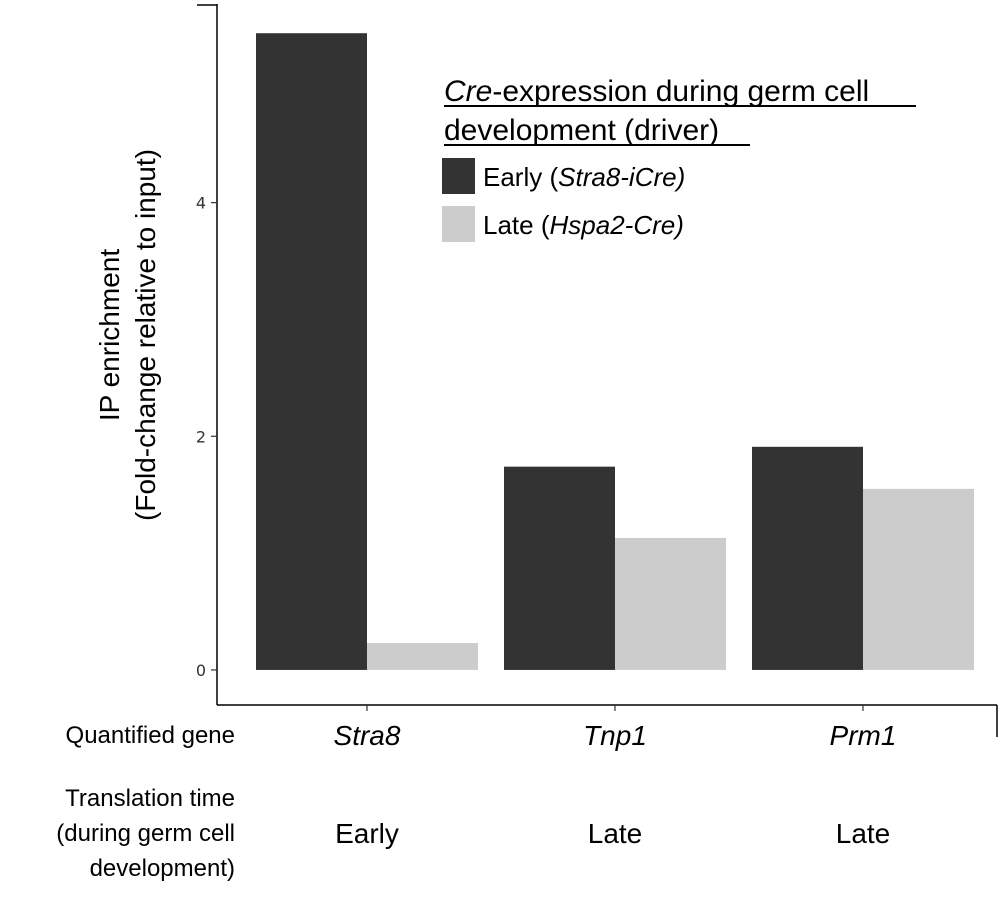 The image size is (1000, 900). I want to click on row-label-translation-time-line: Translation time, so click(150, 798).